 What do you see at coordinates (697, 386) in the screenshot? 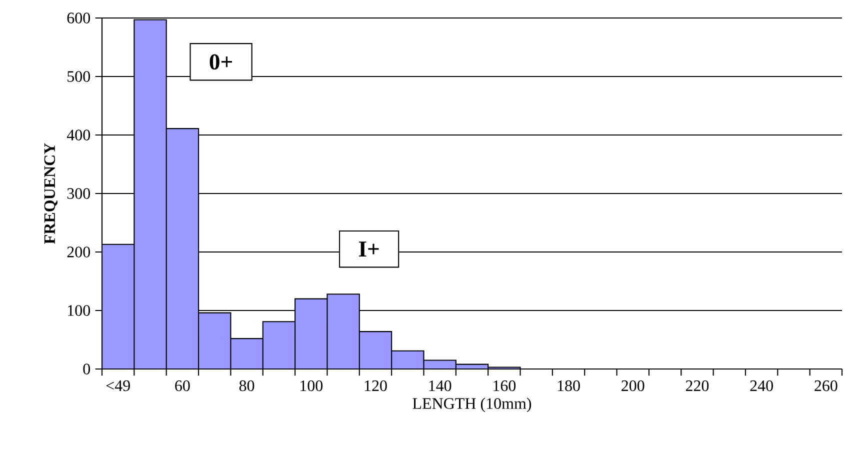
I see `x-tick-label: 220` at bounding box center [697, 386].